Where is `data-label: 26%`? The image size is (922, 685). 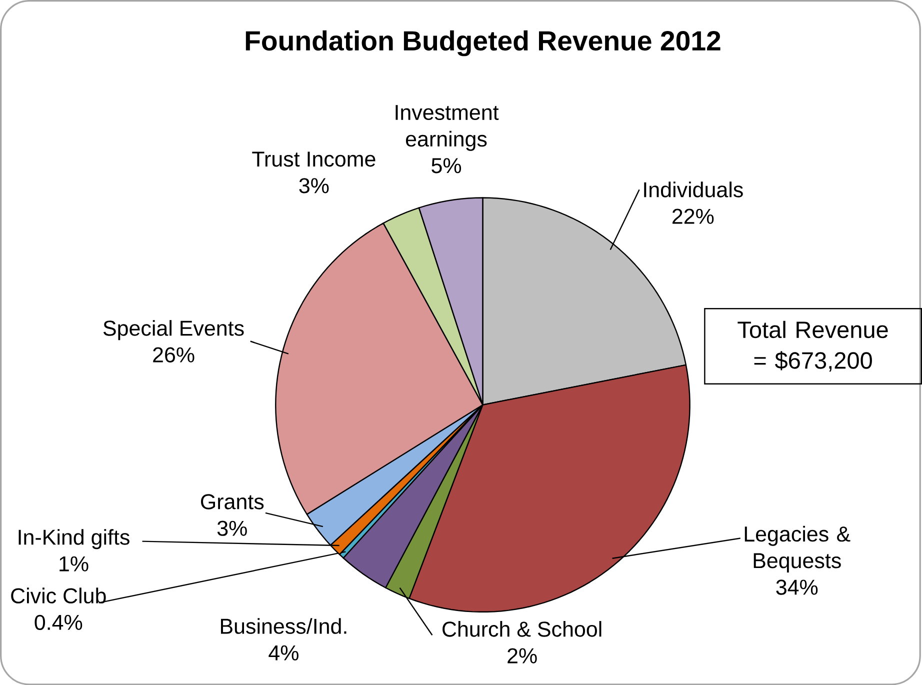 data-label: 26% is located at coordinates (173, 354).